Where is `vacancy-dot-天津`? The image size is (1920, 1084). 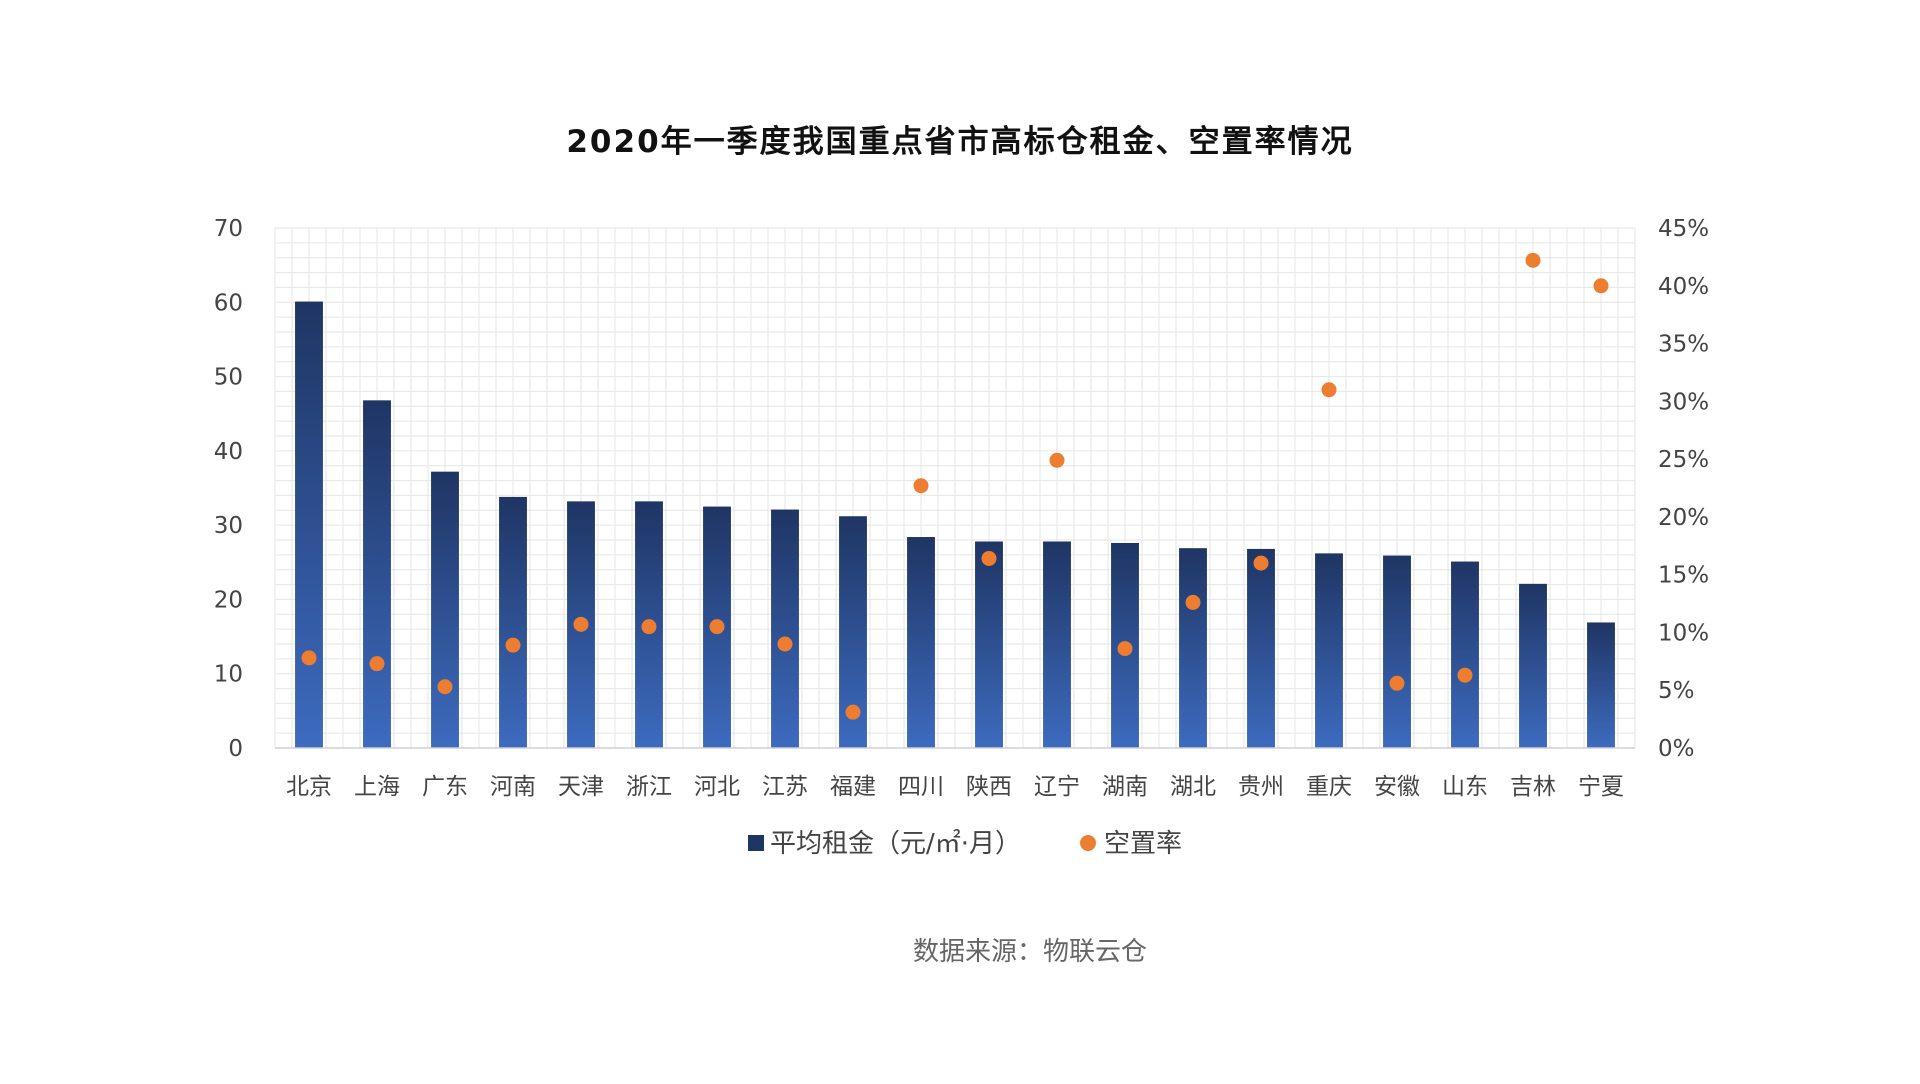
vacancy-dot-天津 is located at coordinates (581, 624).